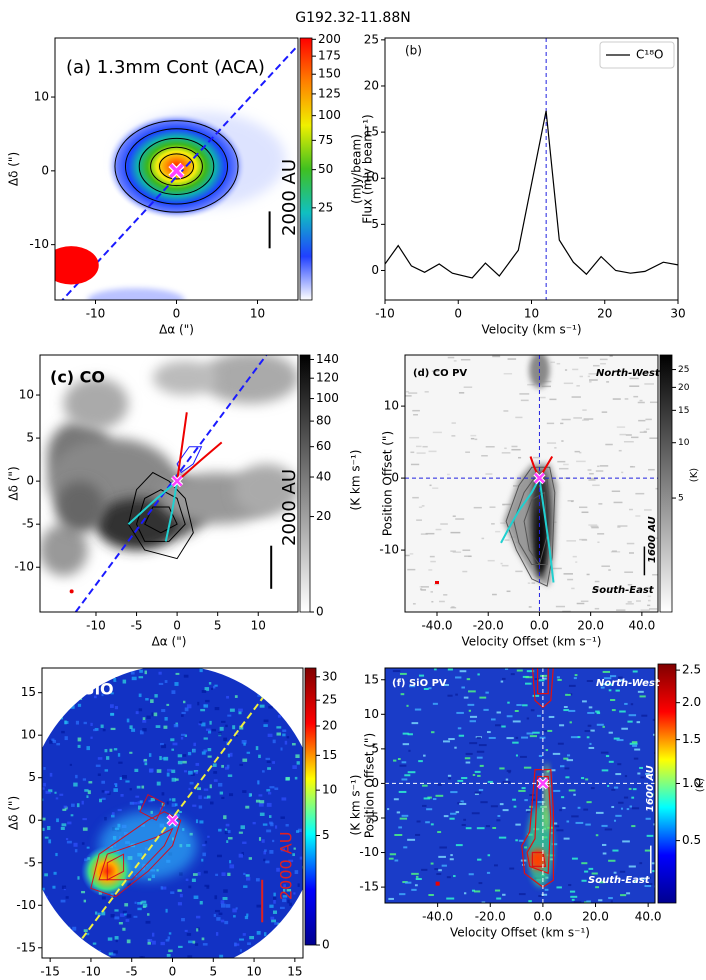 The width and height of the screenshot is (706, 980). I want to click on y-tick-label: 0, so click(375, 270).